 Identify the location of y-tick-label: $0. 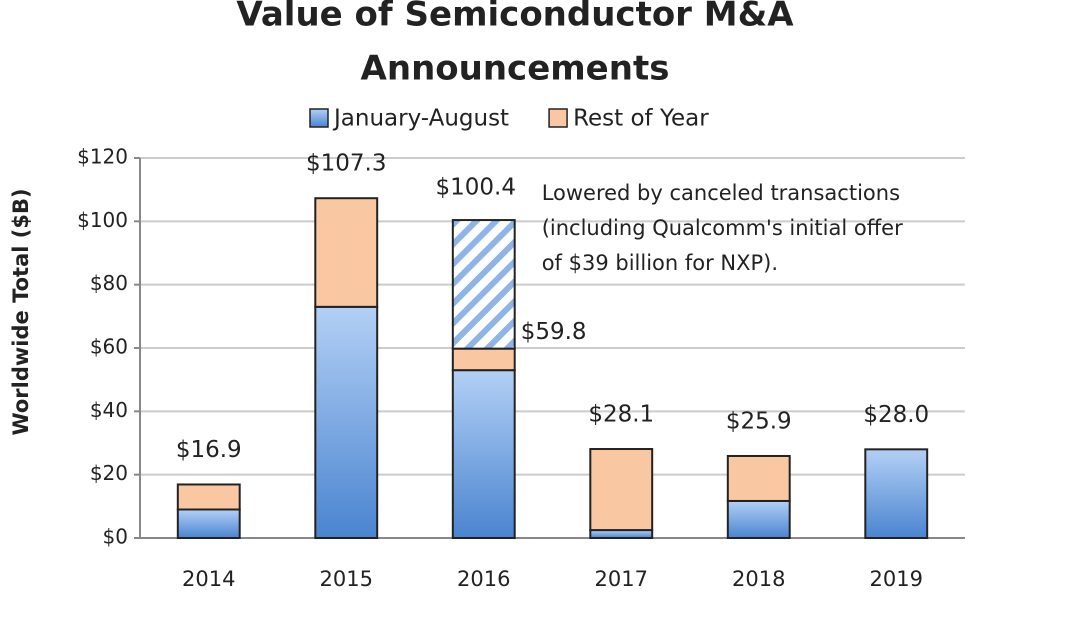
(115, 537).